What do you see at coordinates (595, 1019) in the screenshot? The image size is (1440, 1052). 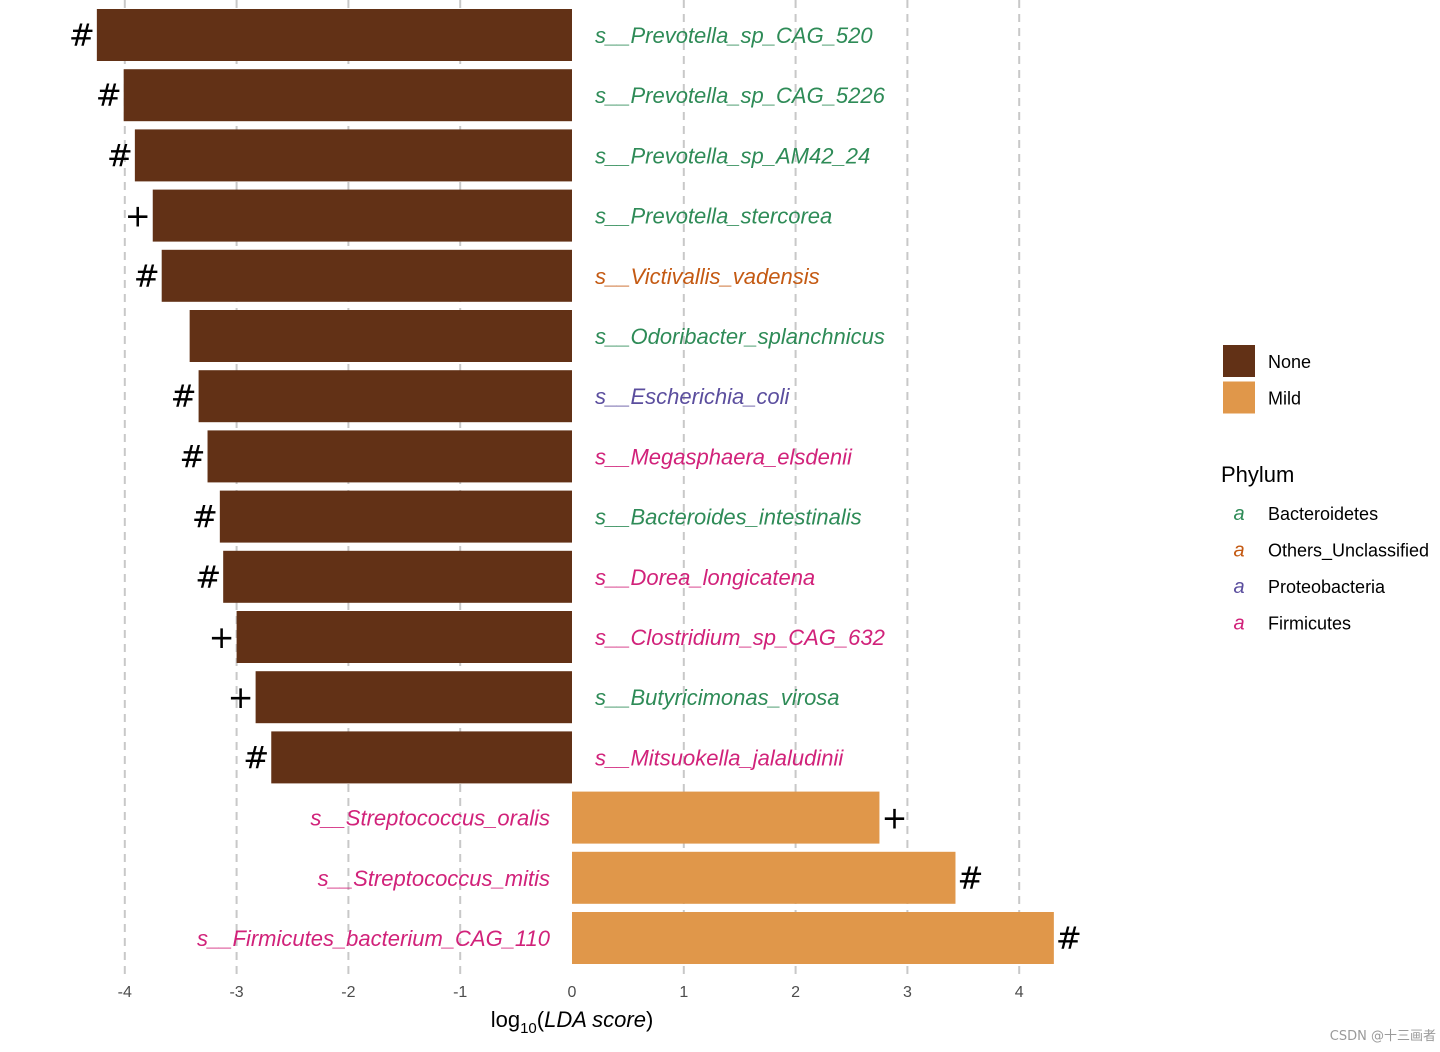 I see `x-axis-title-italic: LDA score` at bounding box center [595, 1019].